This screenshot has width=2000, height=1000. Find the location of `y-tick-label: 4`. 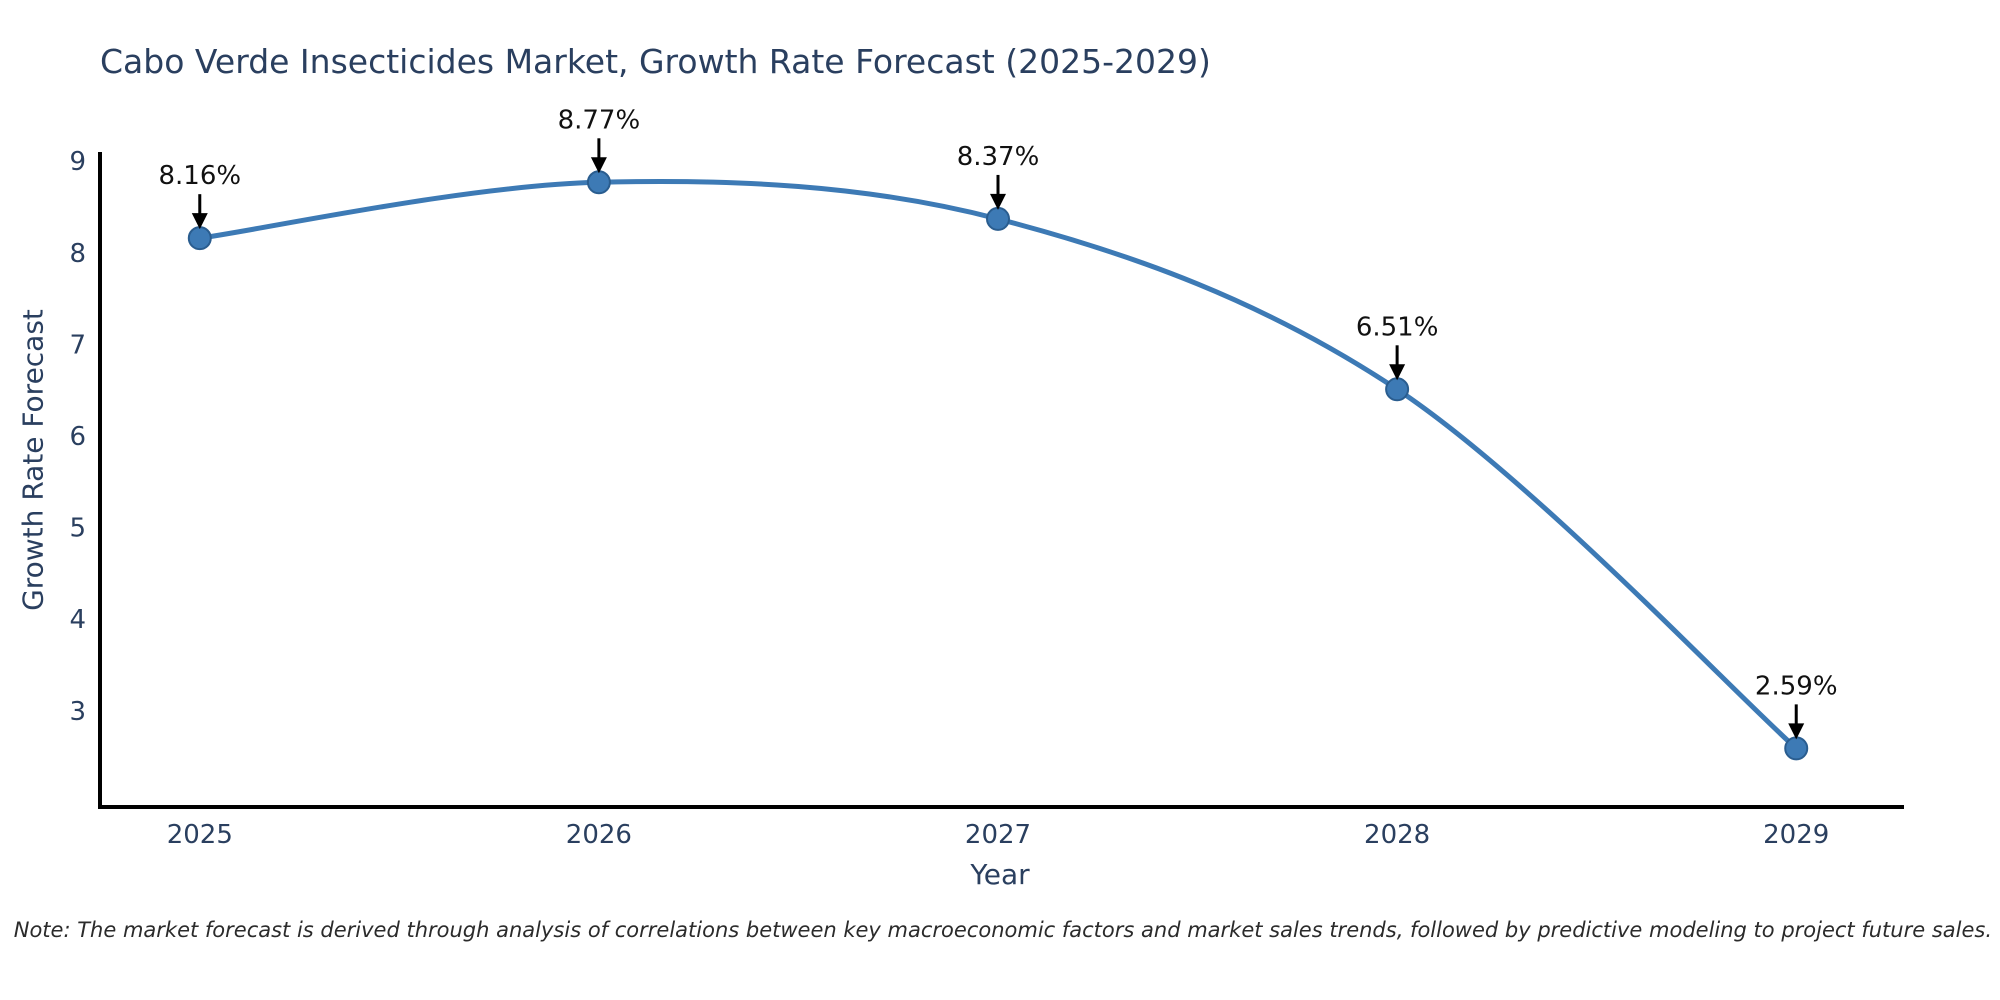

y-tick-label: 4 is located at coordinates (77, 620).